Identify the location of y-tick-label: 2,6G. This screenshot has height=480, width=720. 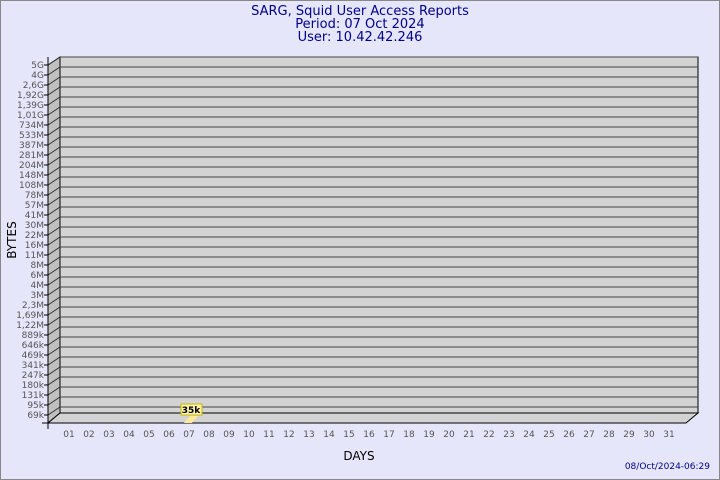
(33, 86).